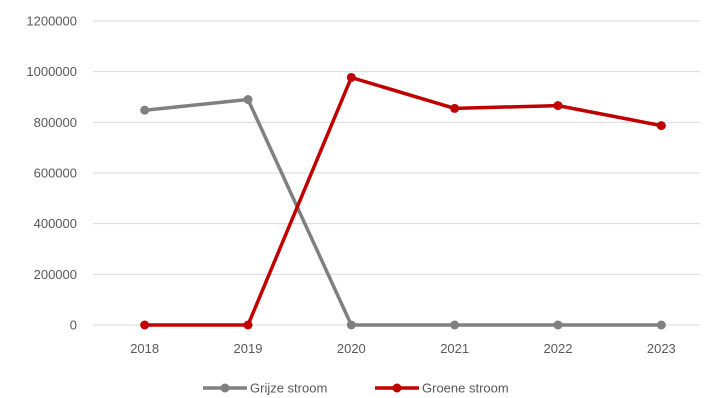 The width and height of the screenshot is (705, 398). I want to click on legend-label-1: Grijze stroom, so click(288, 388).